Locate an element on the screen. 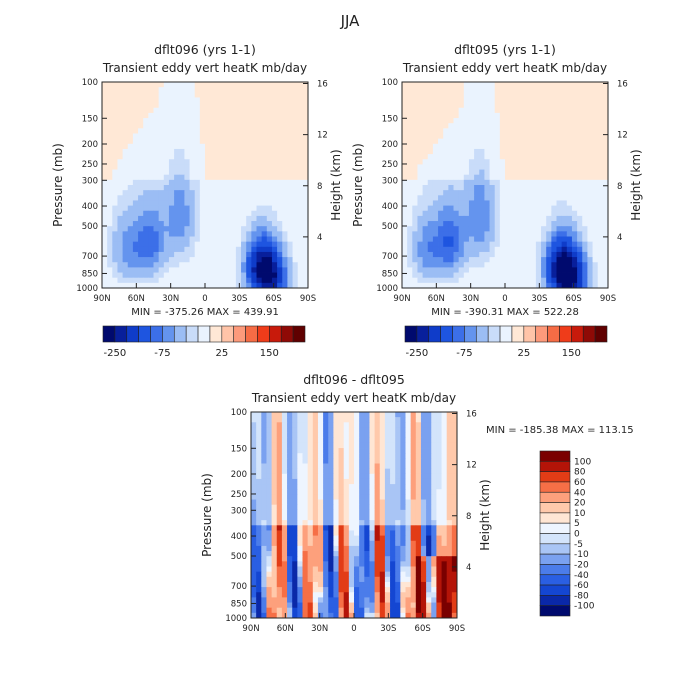 The image size is (700, 700). y-tick-label: 300 is located at coordinates (90, 181).